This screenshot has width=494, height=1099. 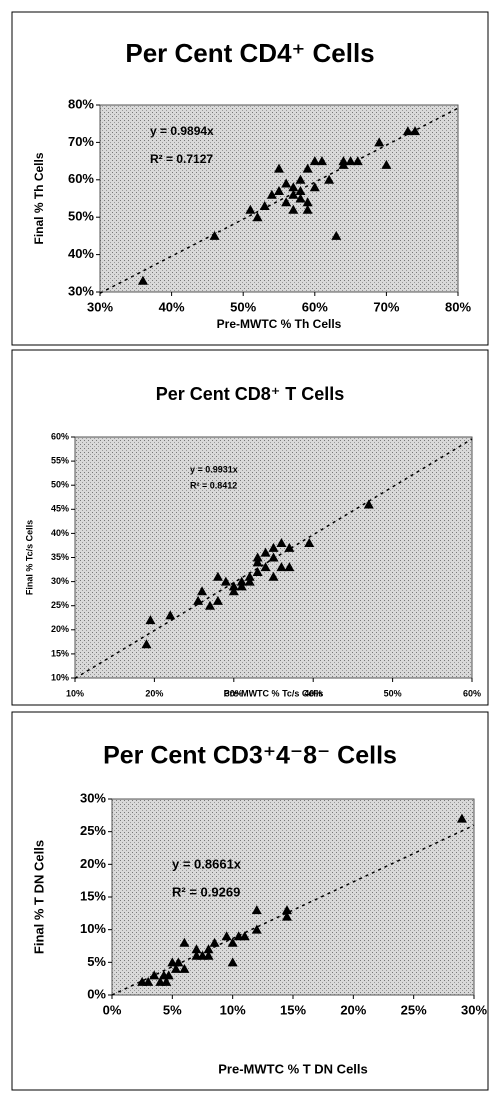 What do you see at coordinates (293, 1068) in the screenshot?
I see `x-axis-label: Pre-MWTC % T DN Cells` at bounding box center [293, 1068].